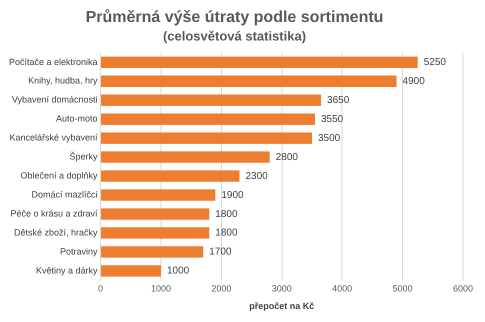 This screenshot has height=322, width=485. I want to click on y-tick-label: Počítače a elektronika, so click(53, 61).